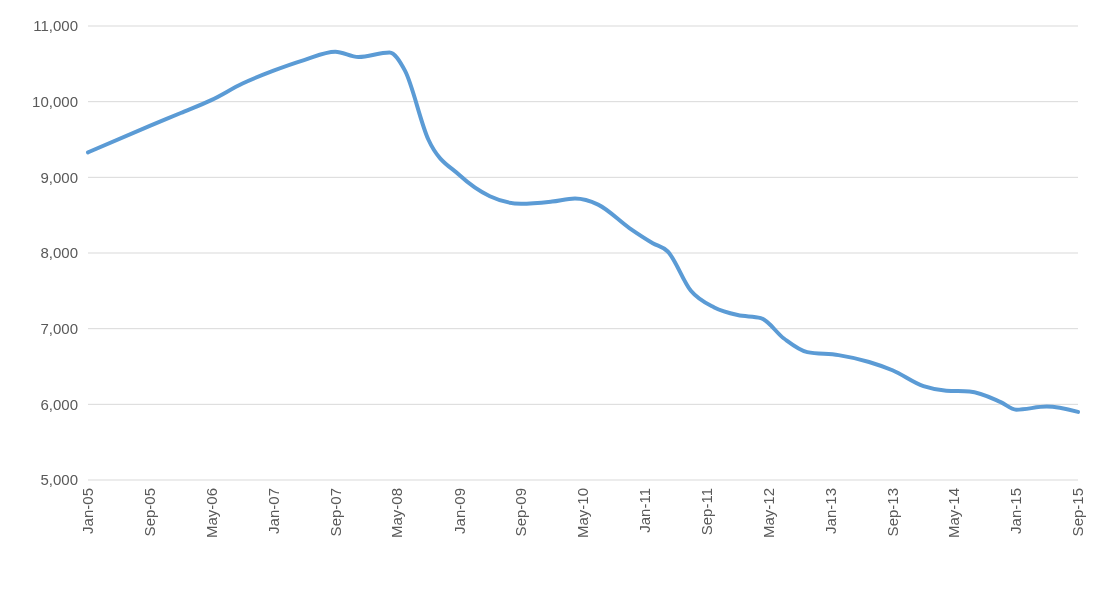 Image resolution: width=1100 pixels, height=608 pixels. What do you see at coordinates (830, 511) in the screenshot?
I see `x-tick-label: Jan-13` at bounding box center [830, 511].